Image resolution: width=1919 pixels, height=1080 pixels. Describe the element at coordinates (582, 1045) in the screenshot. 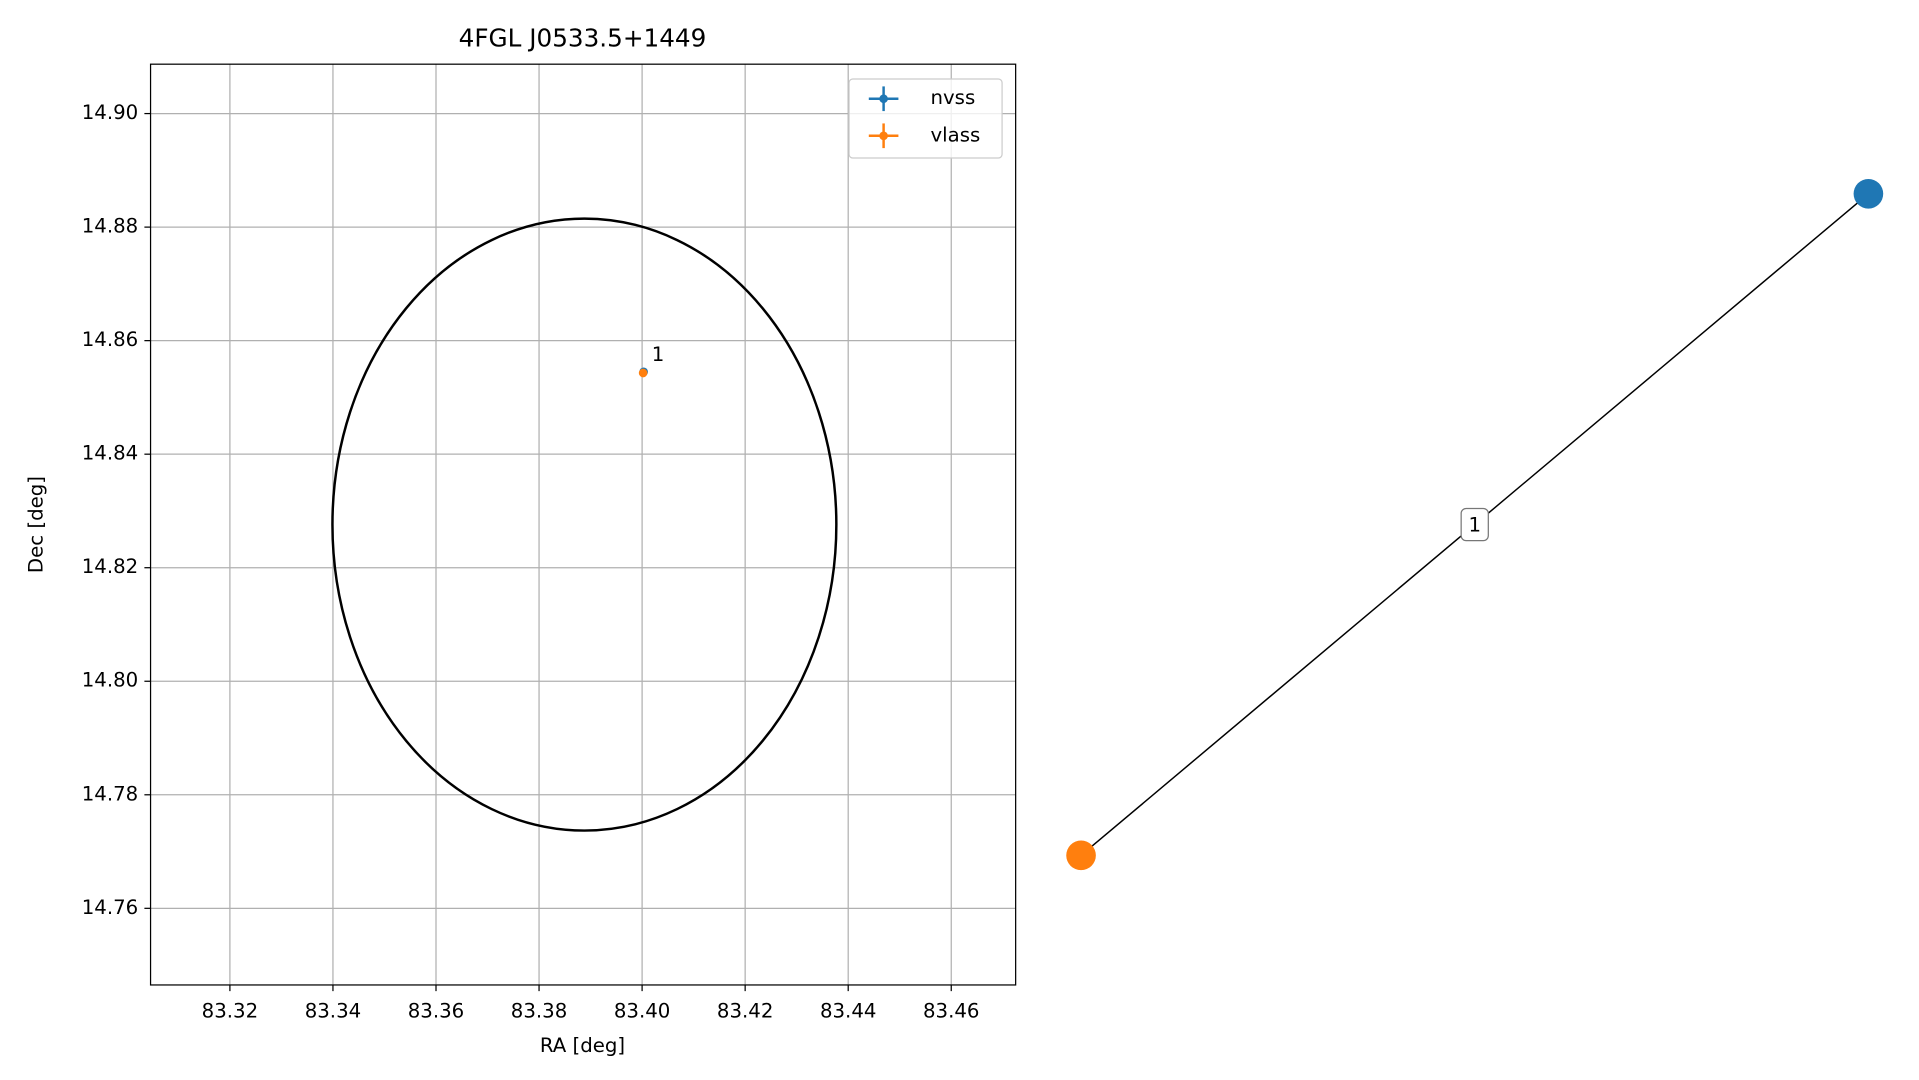

I see `x-axis-label: RA [deg]` at that location.